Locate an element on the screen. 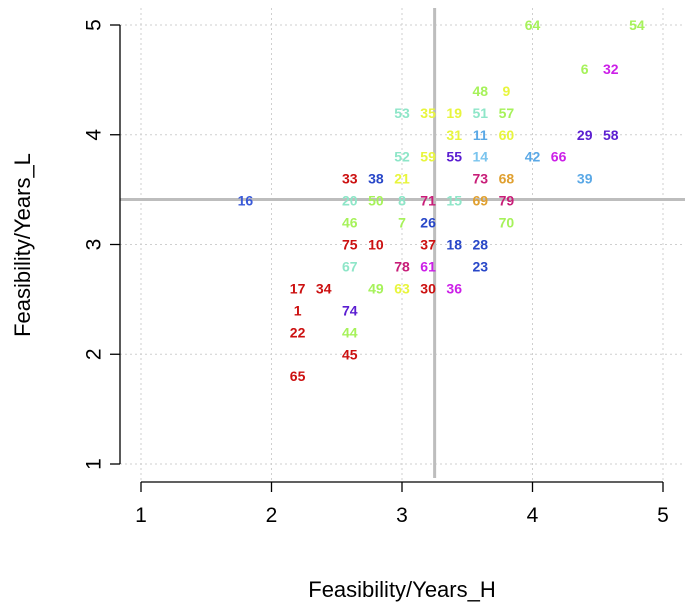  point-label-34: 34 is located at coordinates (324, 288).